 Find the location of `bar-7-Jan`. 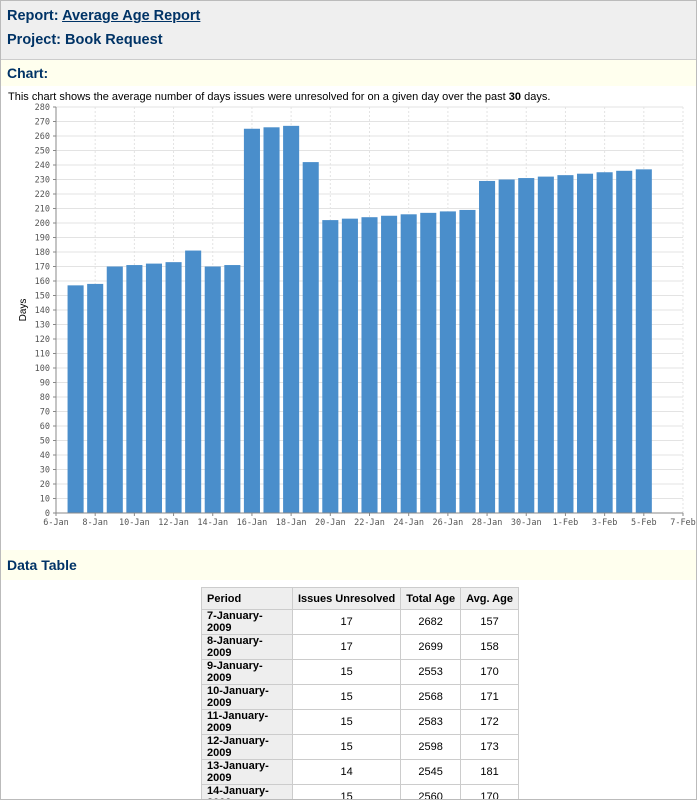

bar-7-Jan is located at coordinates (75, 399).